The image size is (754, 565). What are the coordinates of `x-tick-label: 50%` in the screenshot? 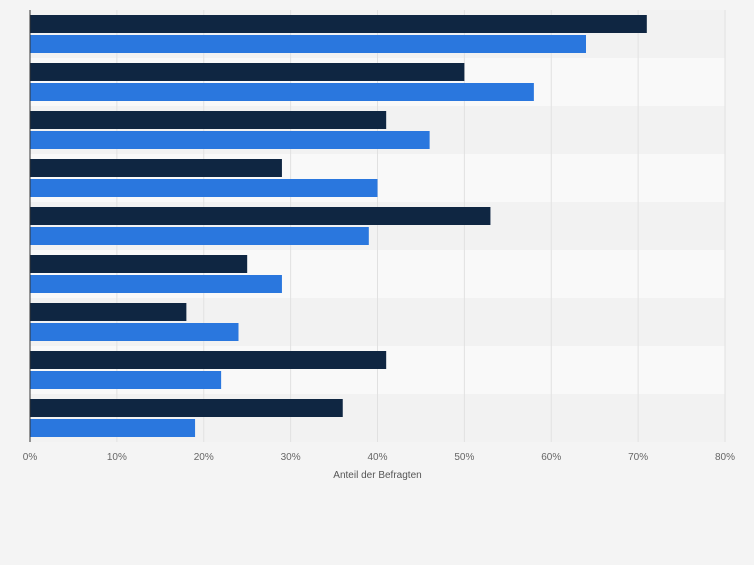 It's located at (464, 457).